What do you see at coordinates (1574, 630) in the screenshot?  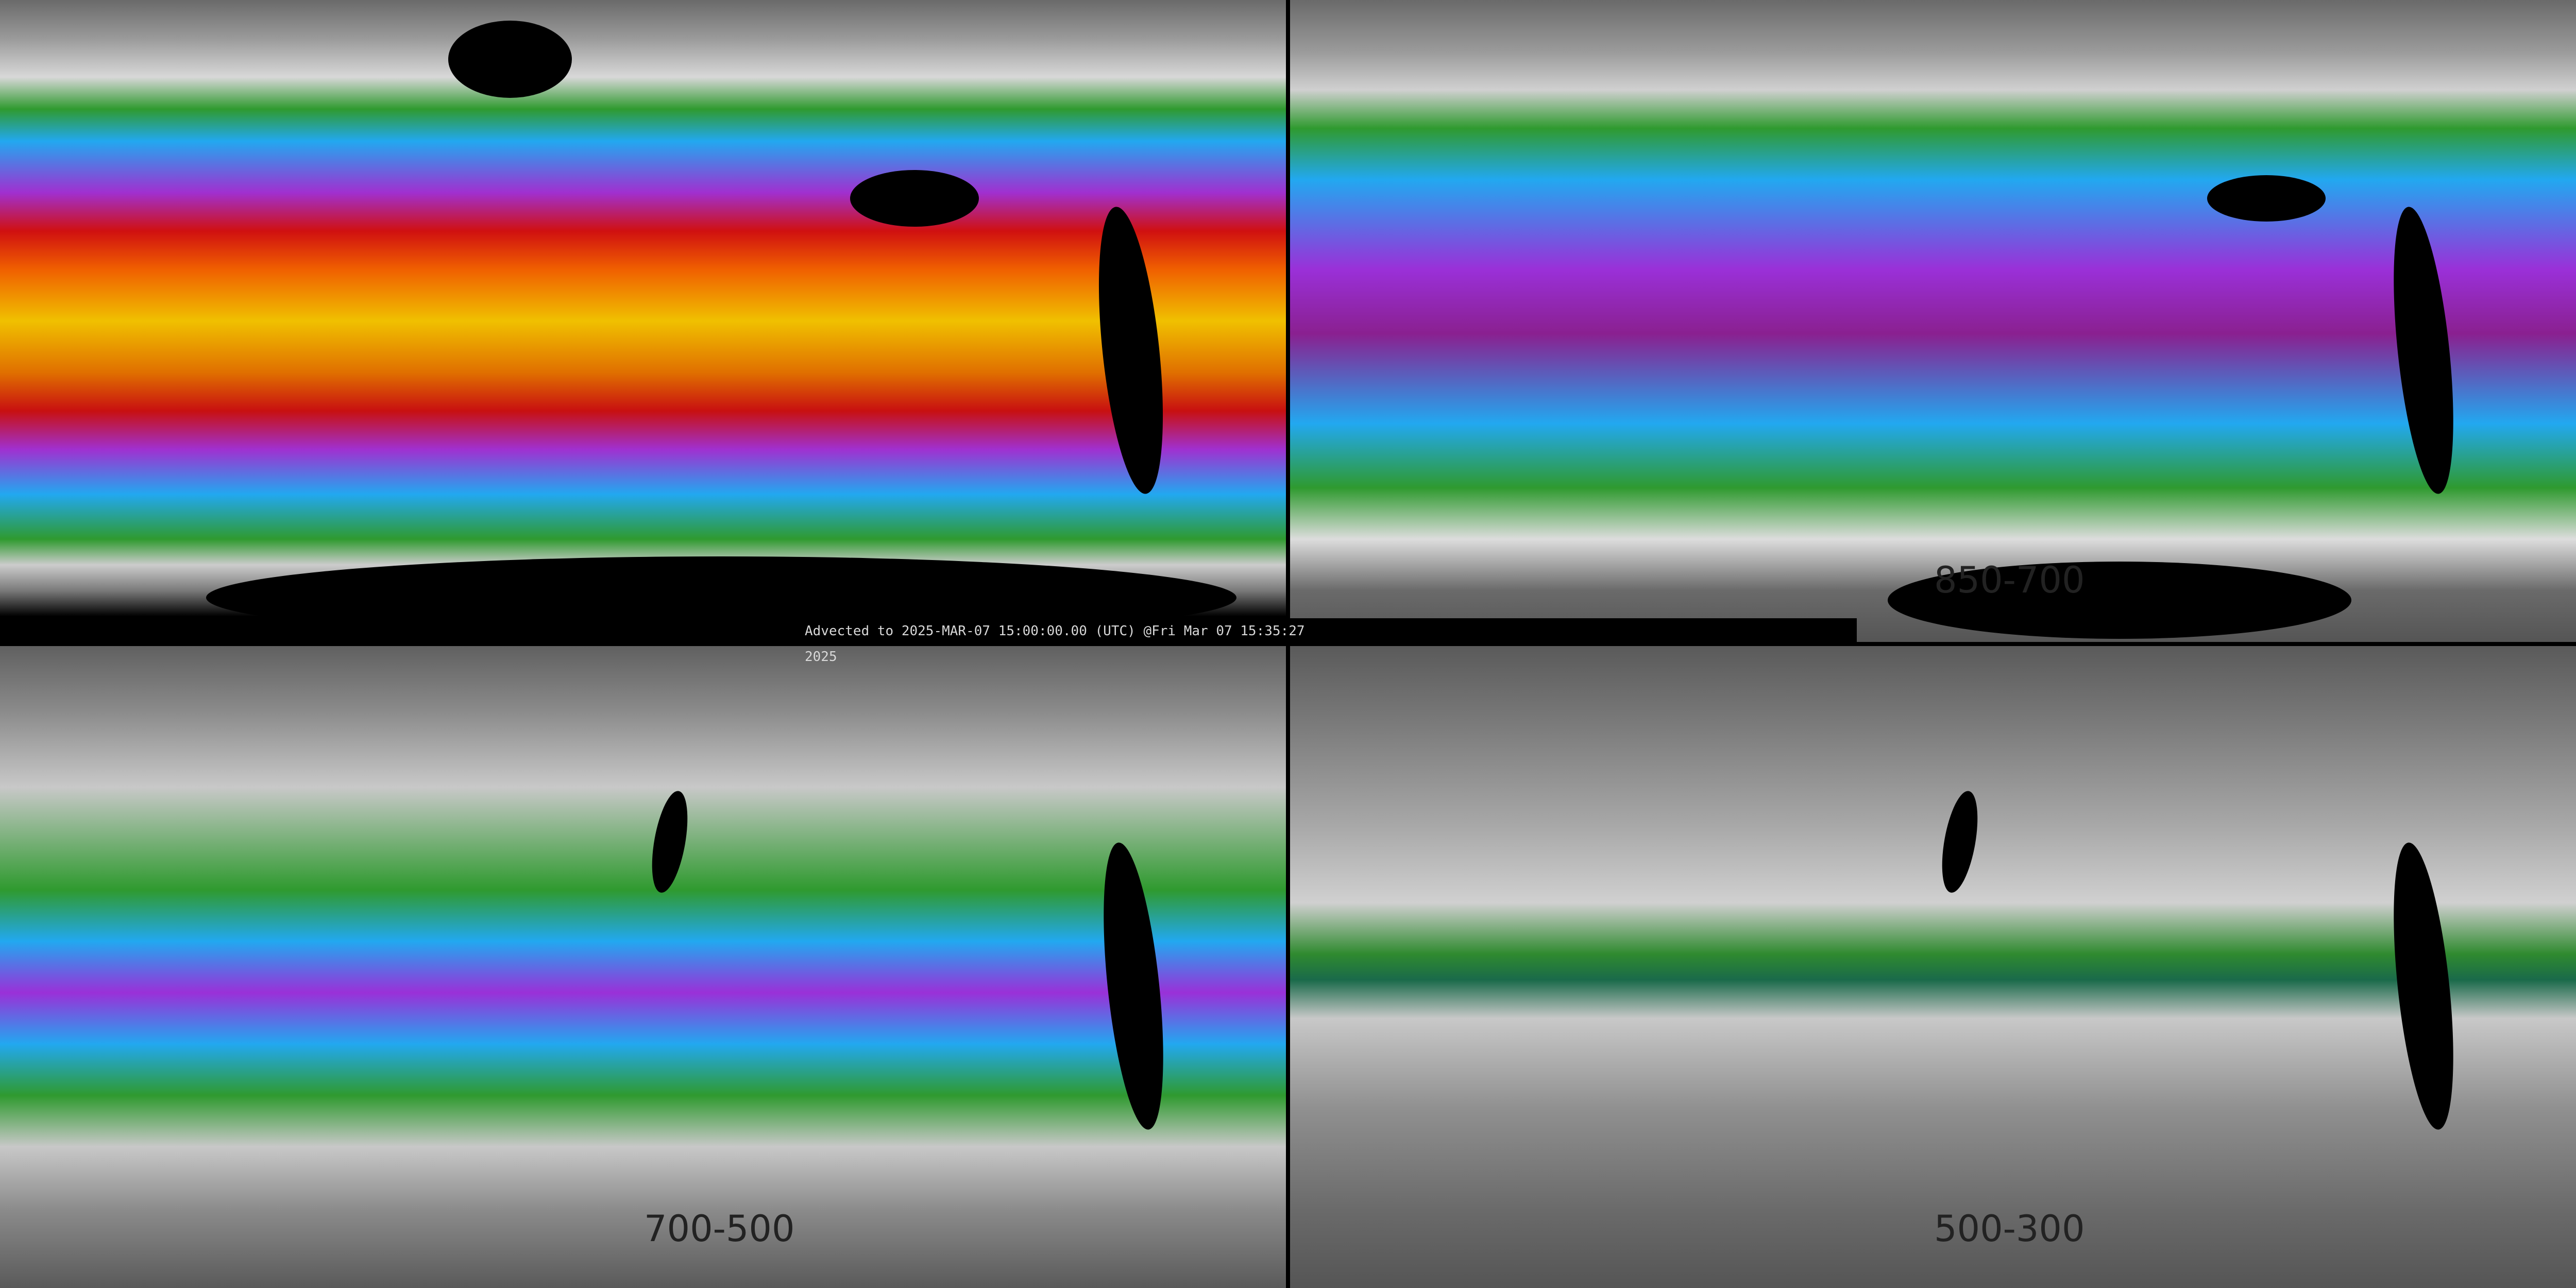 I see `black-bar` at bounding box center [1574, 630].